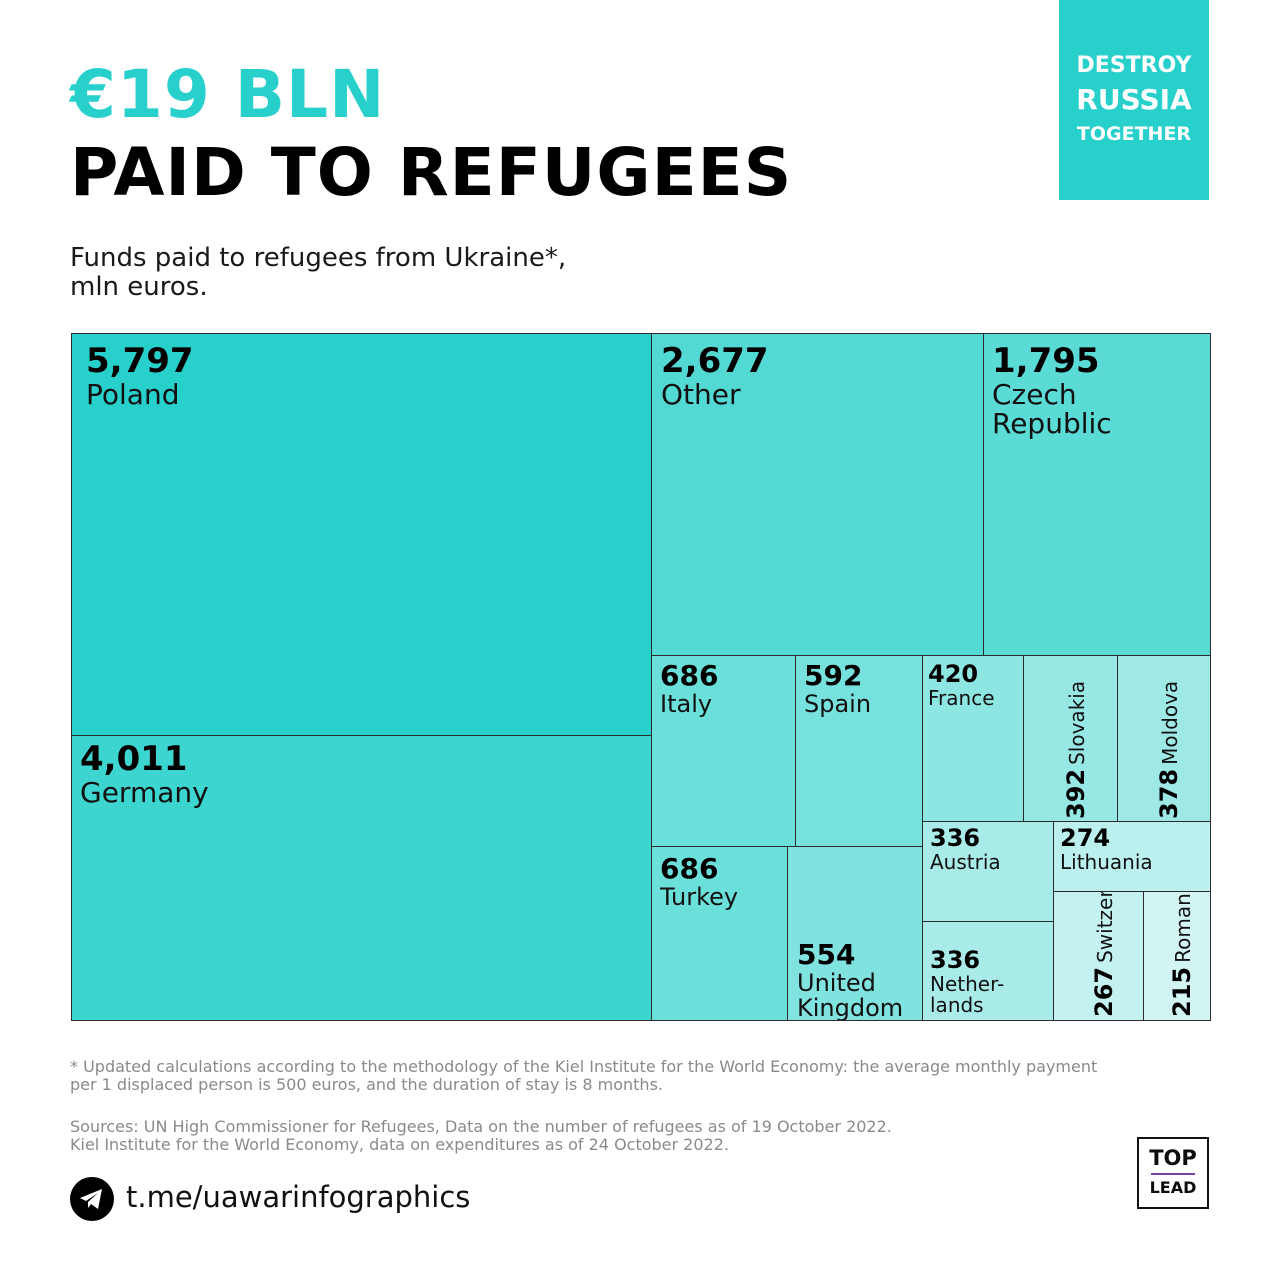 This screenshot has width=1280, height=1280. What do you see at coordinates (1169, 793) in the screenshot?
I see `tile-value-moldova: 378` at bounding box center [1169, 793].